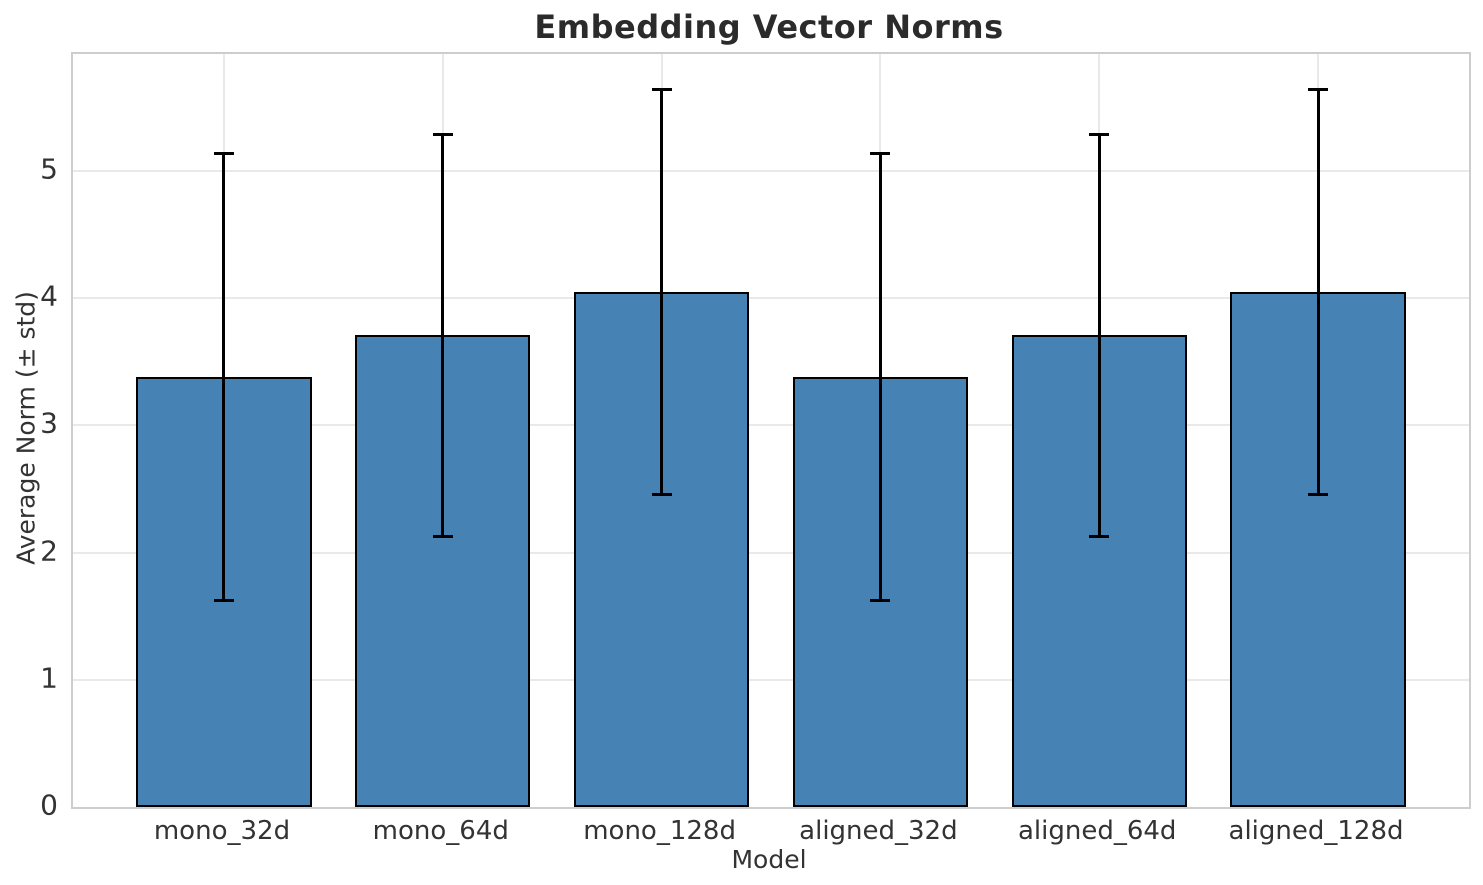  Describe the element at coordinates (222, 831) in the screenshot. I see `x-tick-label: mono_32d` at that location.